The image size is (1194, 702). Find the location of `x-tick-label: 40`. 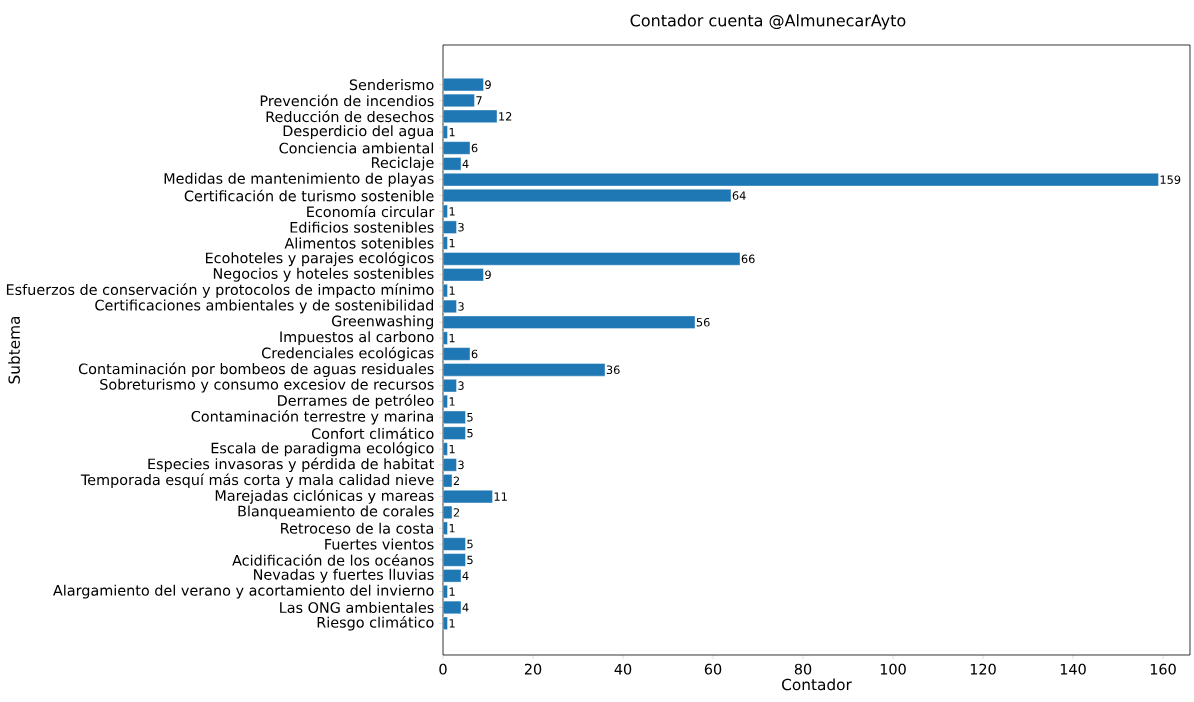

x-tick-label: 40 is located at coordinates (623, 669).